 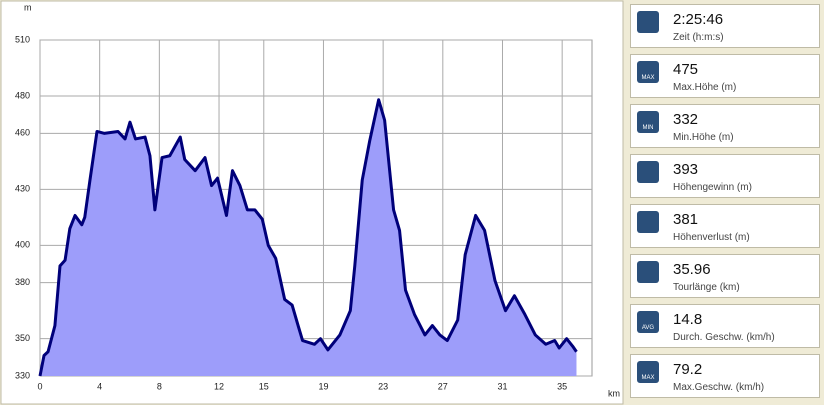 What do you see at coordinates (159, 386) in the screenshot?
I see `x-tick-label: 8` at bounding box center [159, 386].